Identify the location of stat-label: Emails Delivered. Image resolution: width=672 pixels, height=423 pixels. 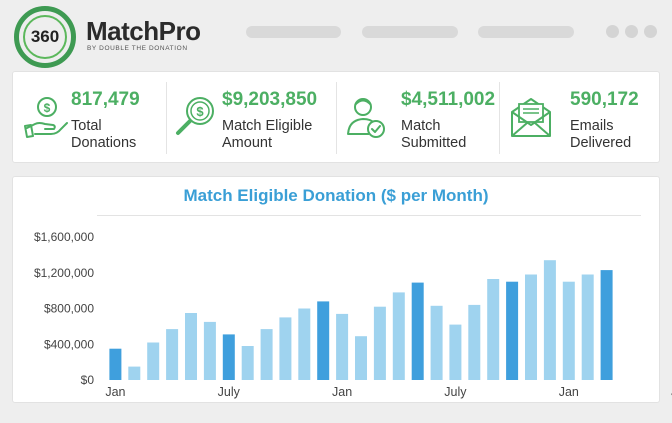
(600, 135).